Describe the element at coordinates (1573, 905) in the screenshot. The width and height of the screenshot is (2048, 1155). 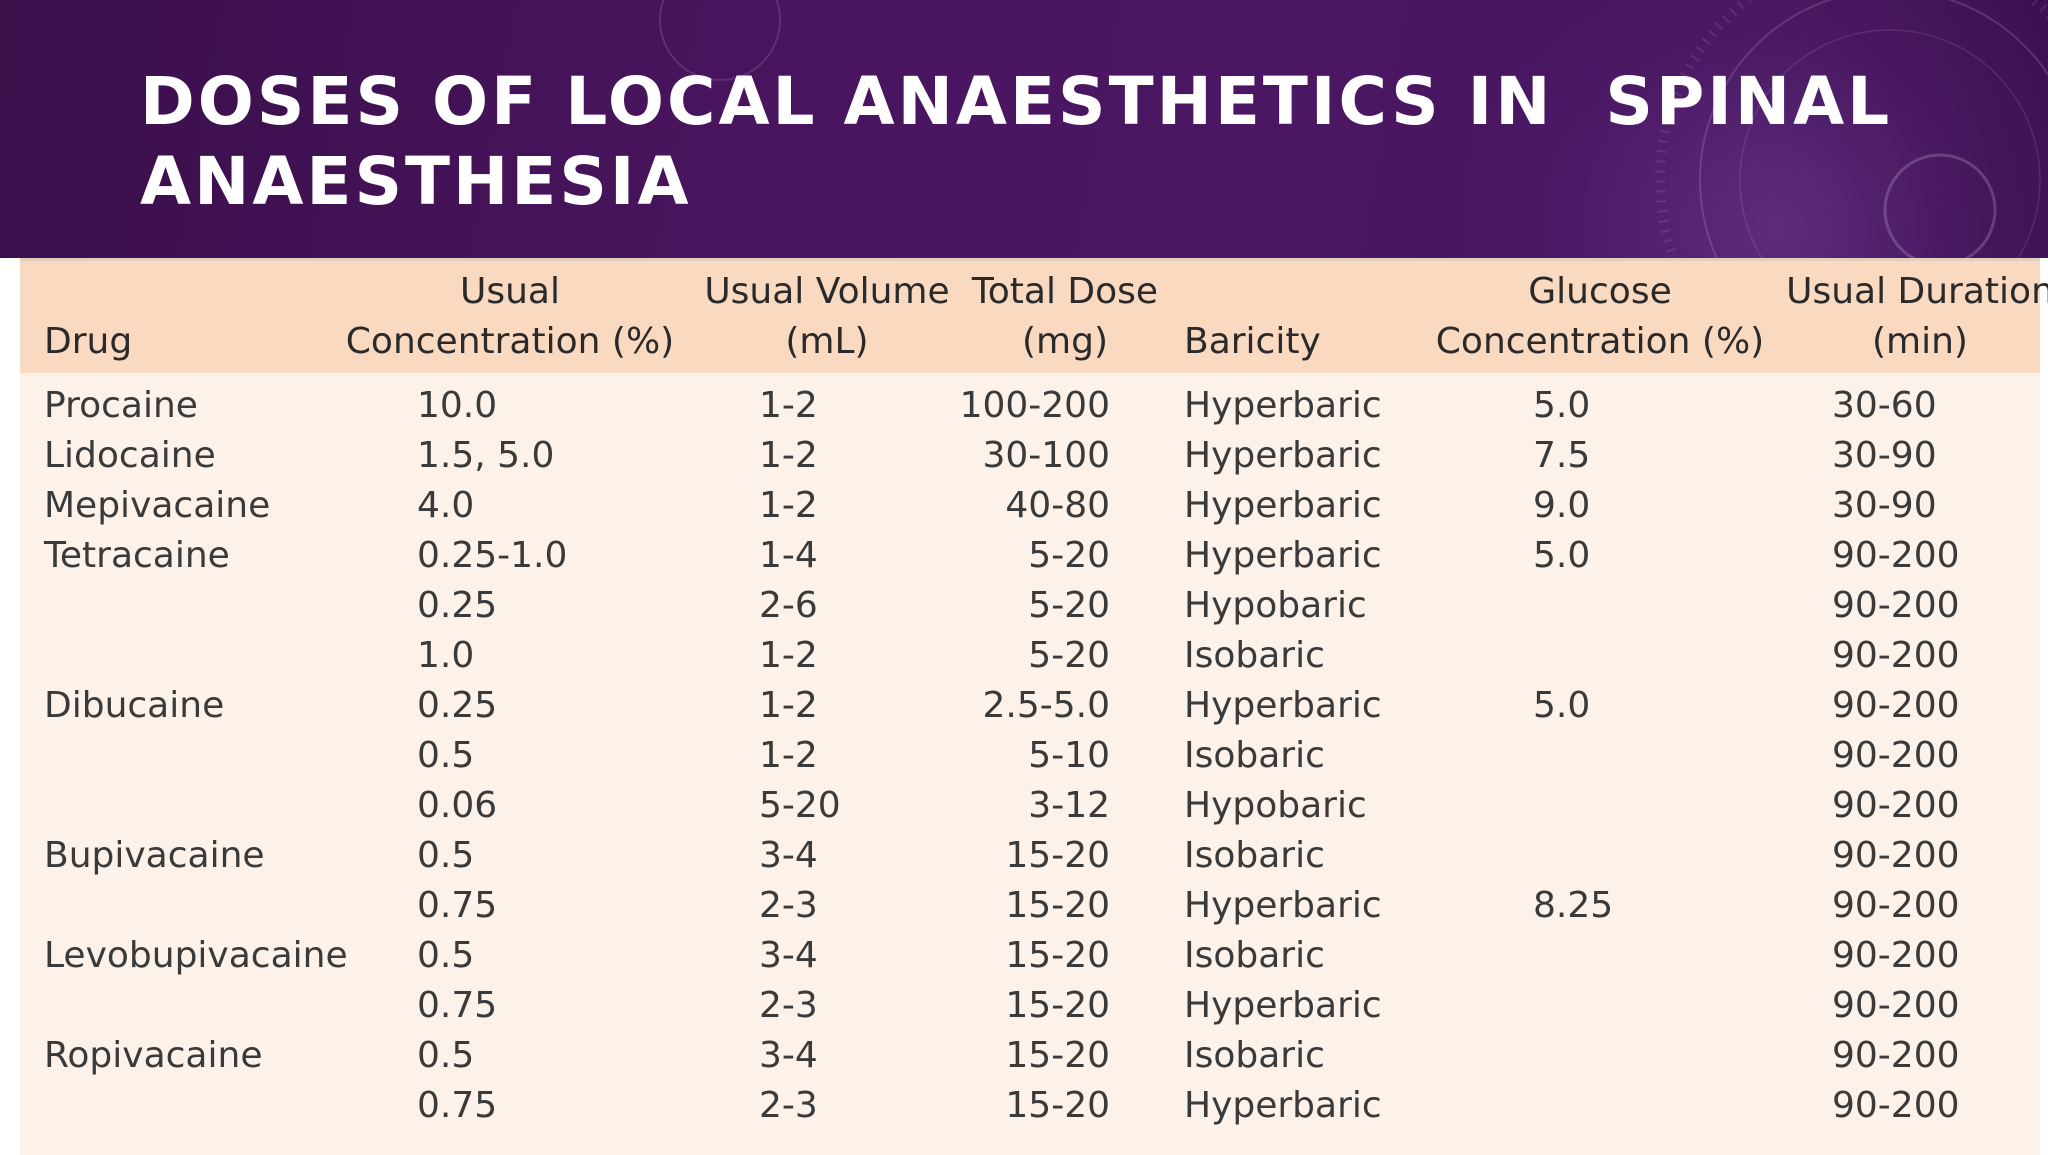
I see `cell-glucose: 8.25` at that location.